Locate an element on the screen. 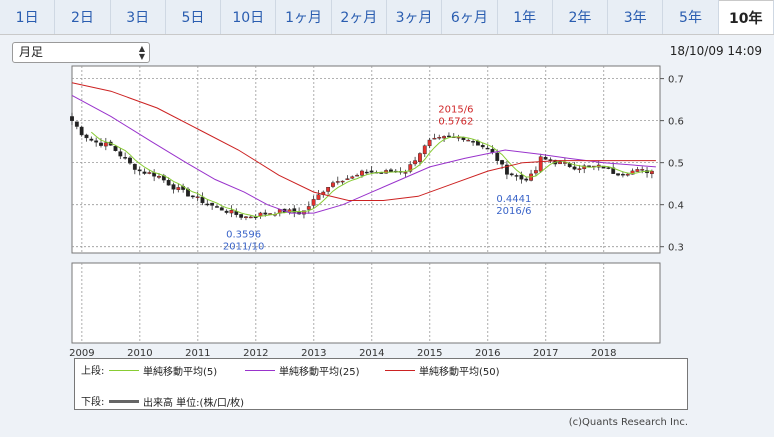  legend-ma25-label: 単純移動平均(25) is located at coordinates (319, 372).